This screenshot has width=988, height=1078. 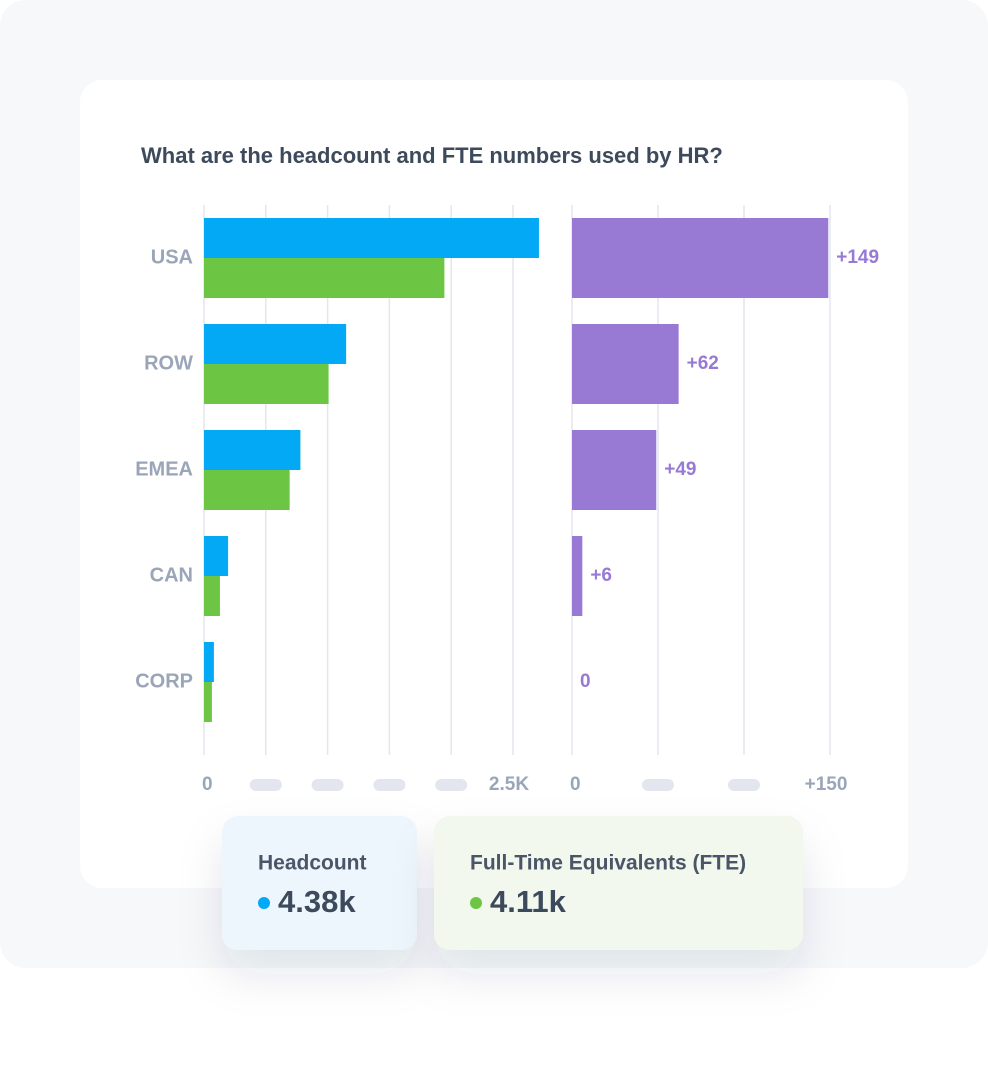 What do you see at coordinates (680, 469) in the screenshot?
I see `value-label: +49` at bounding box center [680, 469].